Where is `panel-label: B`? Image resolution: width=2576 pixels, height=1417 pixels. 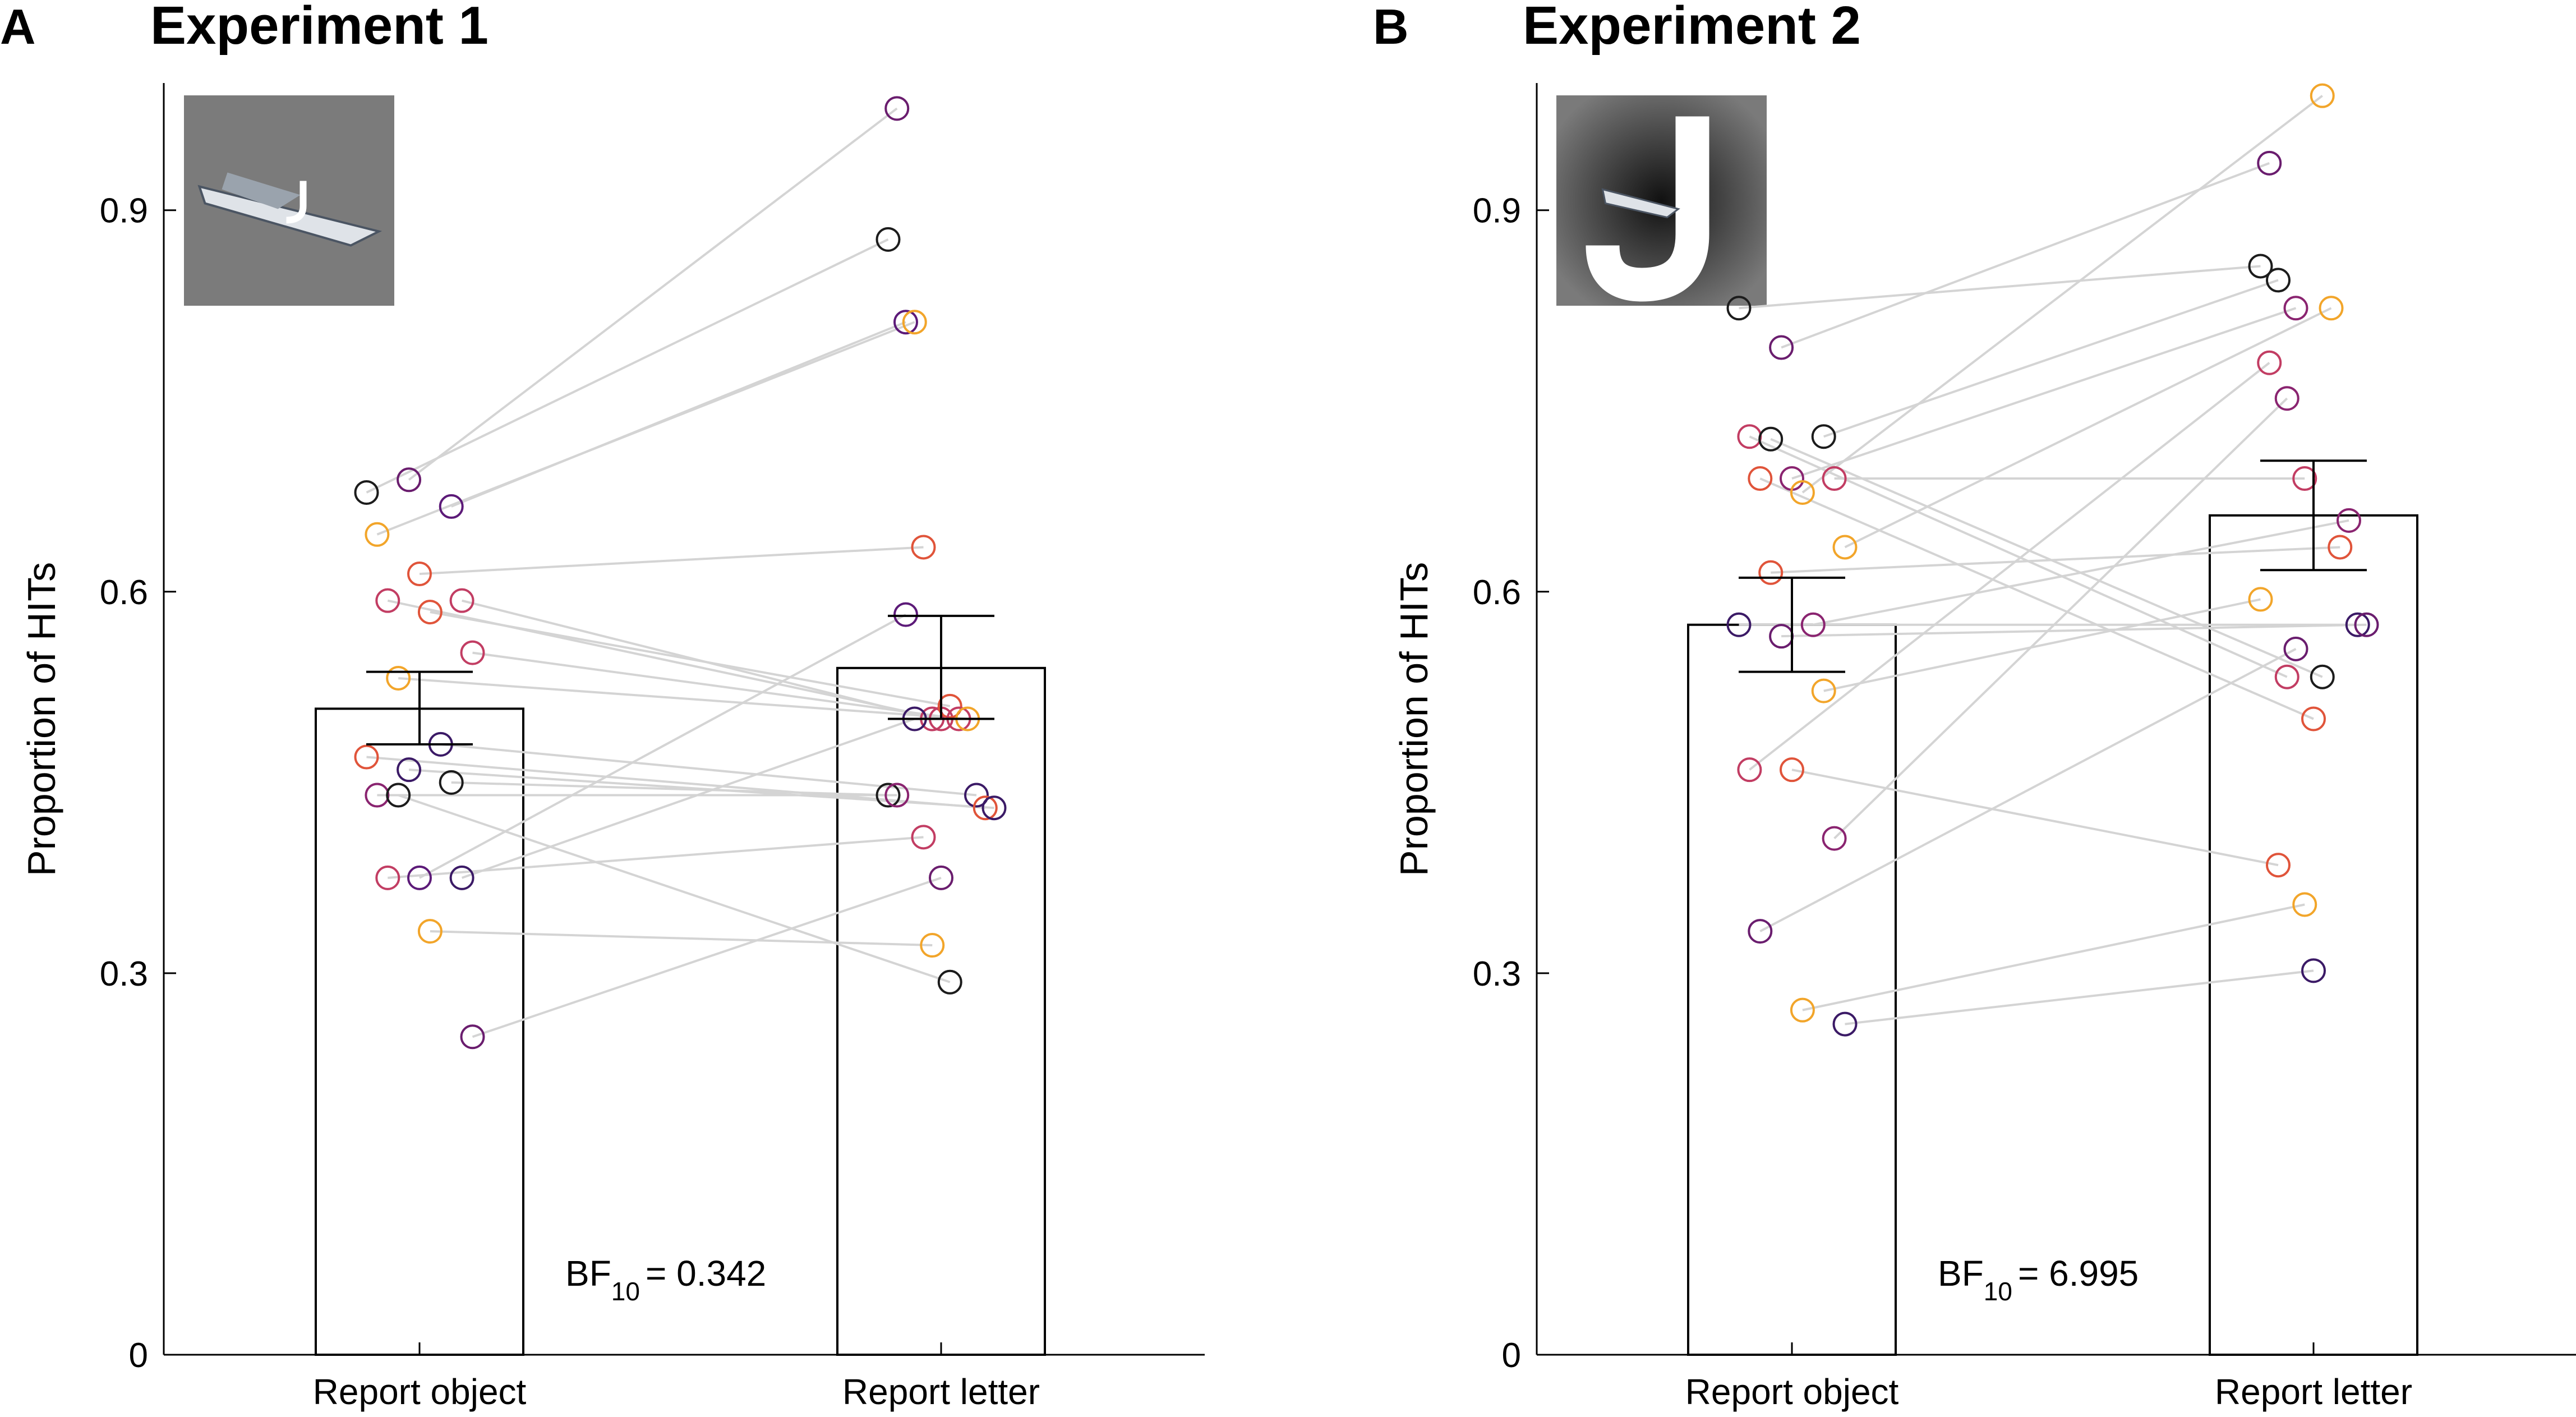
panel-label: B is located at coordinates (1391, 27).